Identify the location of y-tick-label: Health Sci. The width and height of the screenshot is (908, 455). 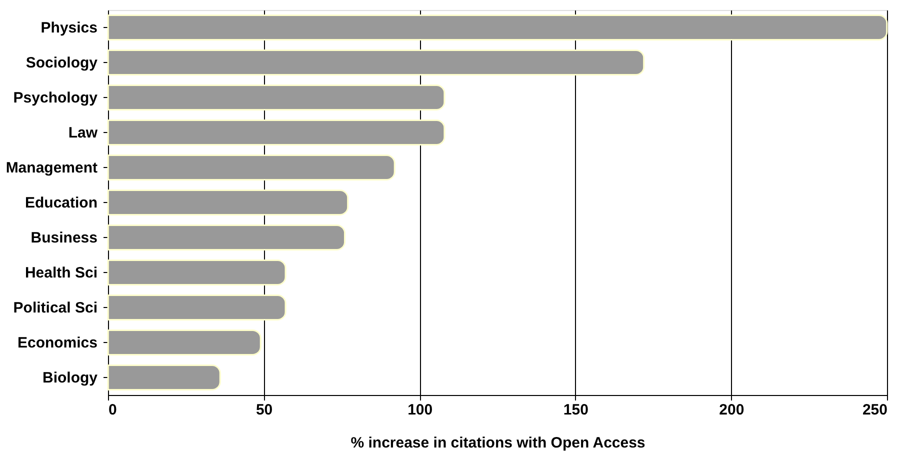
(61, 273).